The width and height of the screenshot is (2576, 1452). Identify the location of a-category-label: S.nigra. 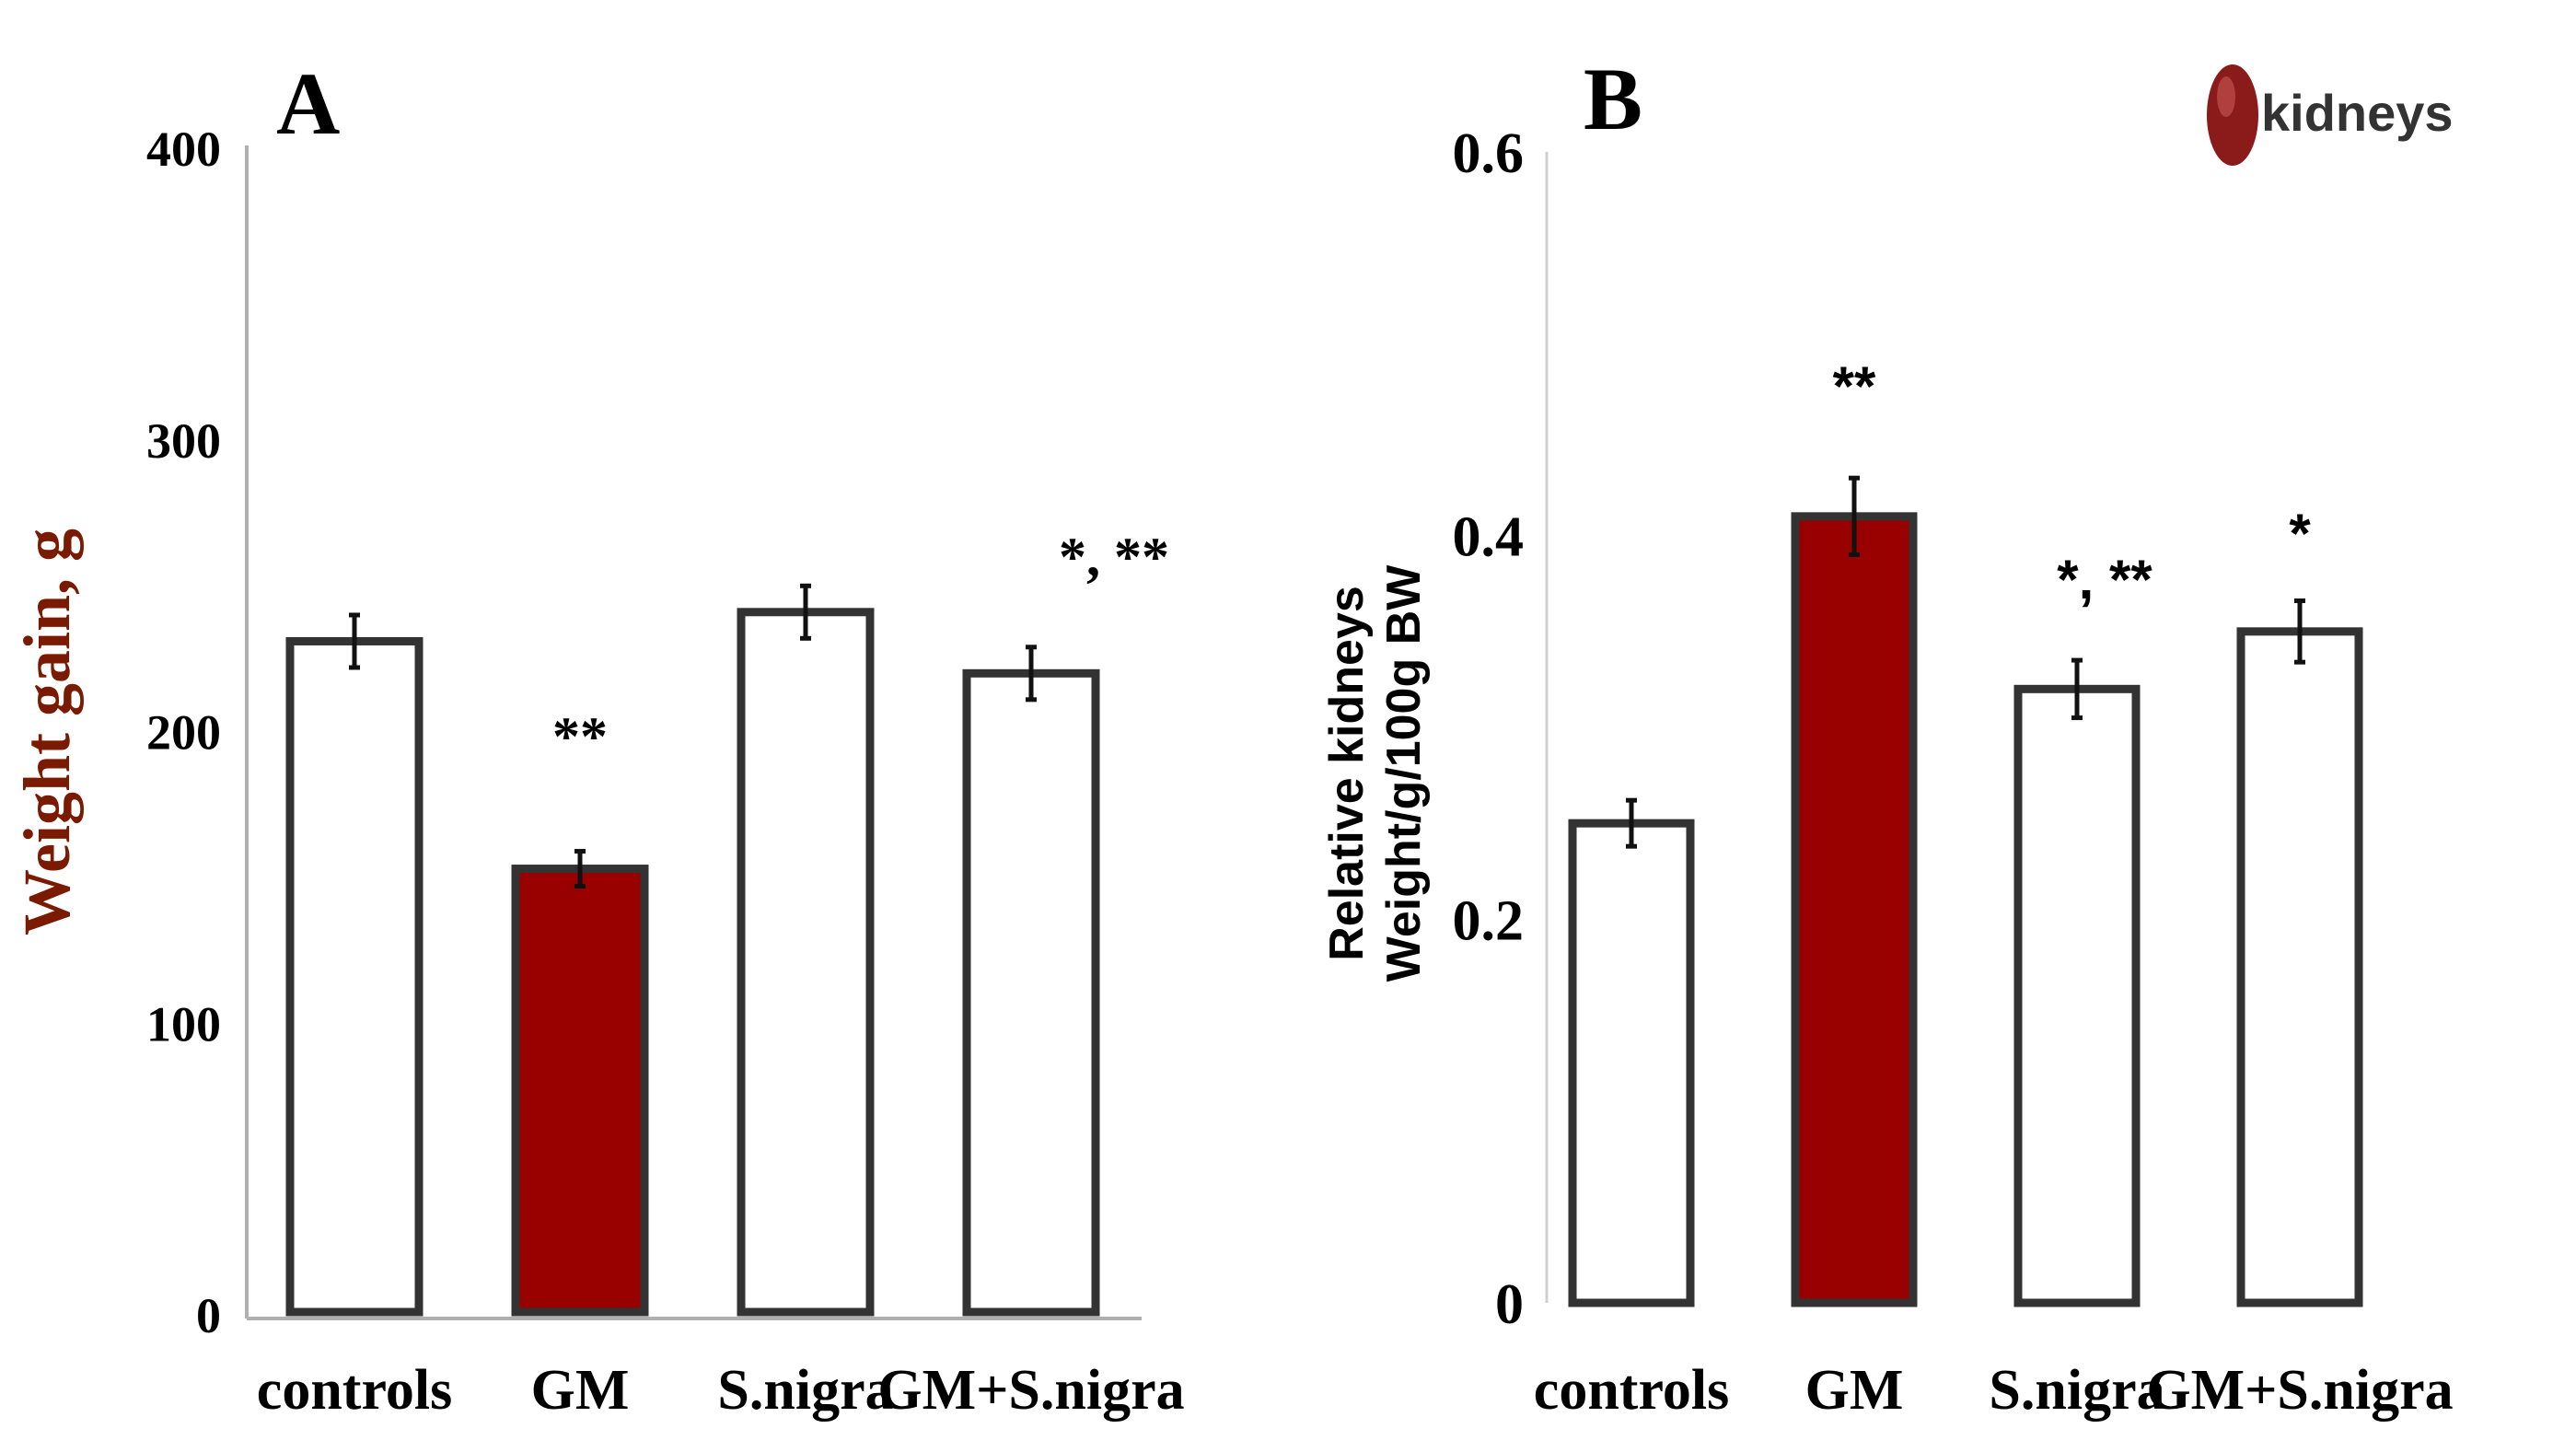
(805, 1391).